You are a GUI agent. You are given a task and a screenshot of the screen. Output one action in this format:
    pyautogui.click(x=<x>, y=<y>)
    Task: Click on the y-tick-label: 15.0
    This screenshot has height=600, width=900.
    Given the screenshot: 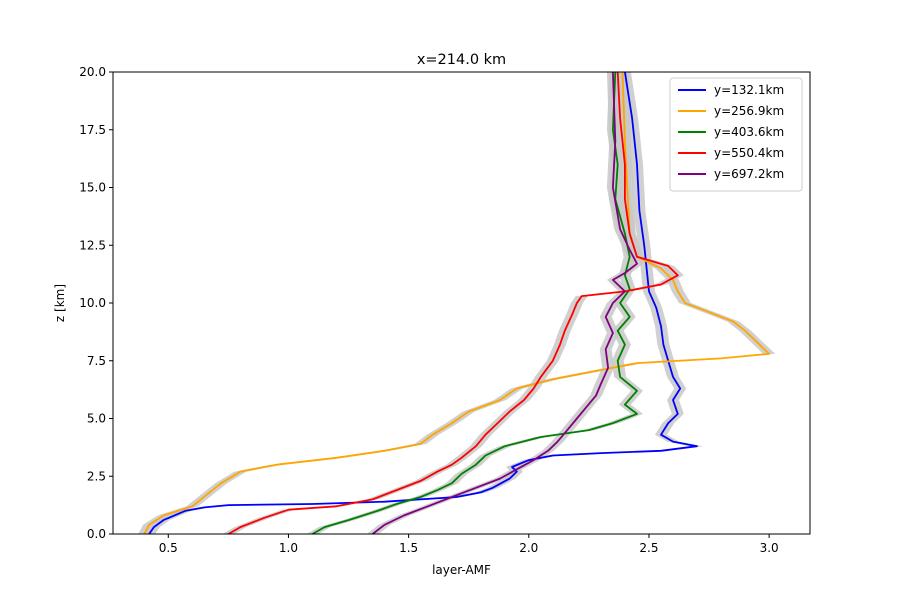 What is the action you would take?
    pyautogui.click(x=92, y=188)
    